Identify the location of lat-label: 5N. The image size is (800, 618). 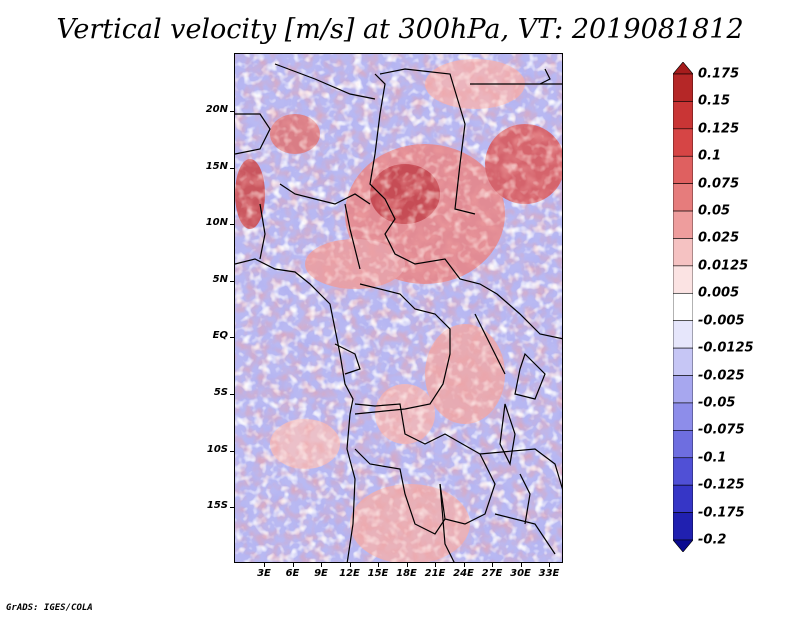
(220, 279).